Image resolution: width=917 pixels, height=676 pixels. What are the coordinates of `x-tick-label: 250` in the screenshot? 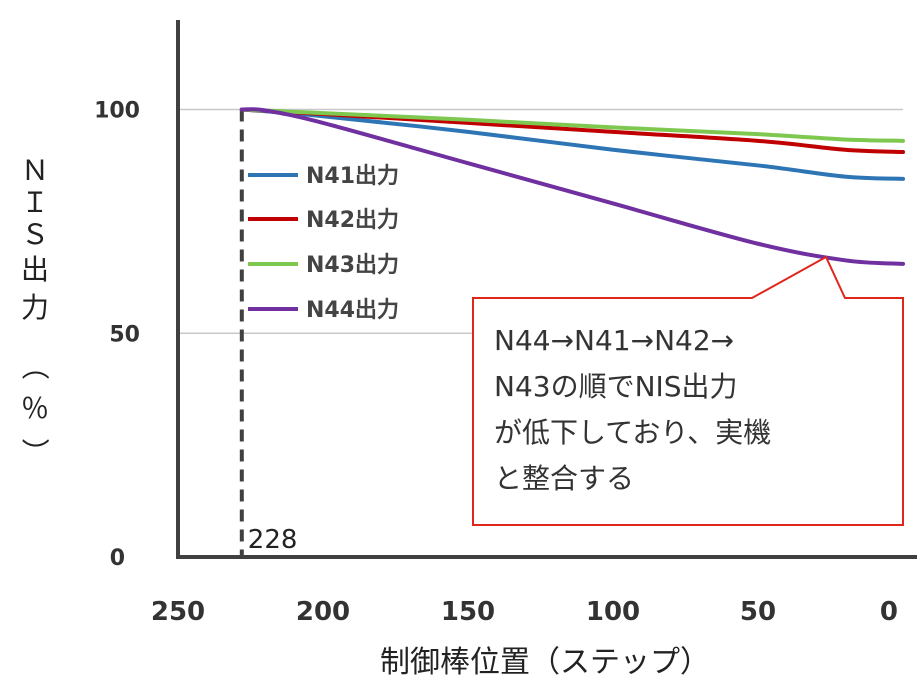 It's located at (178, 612).